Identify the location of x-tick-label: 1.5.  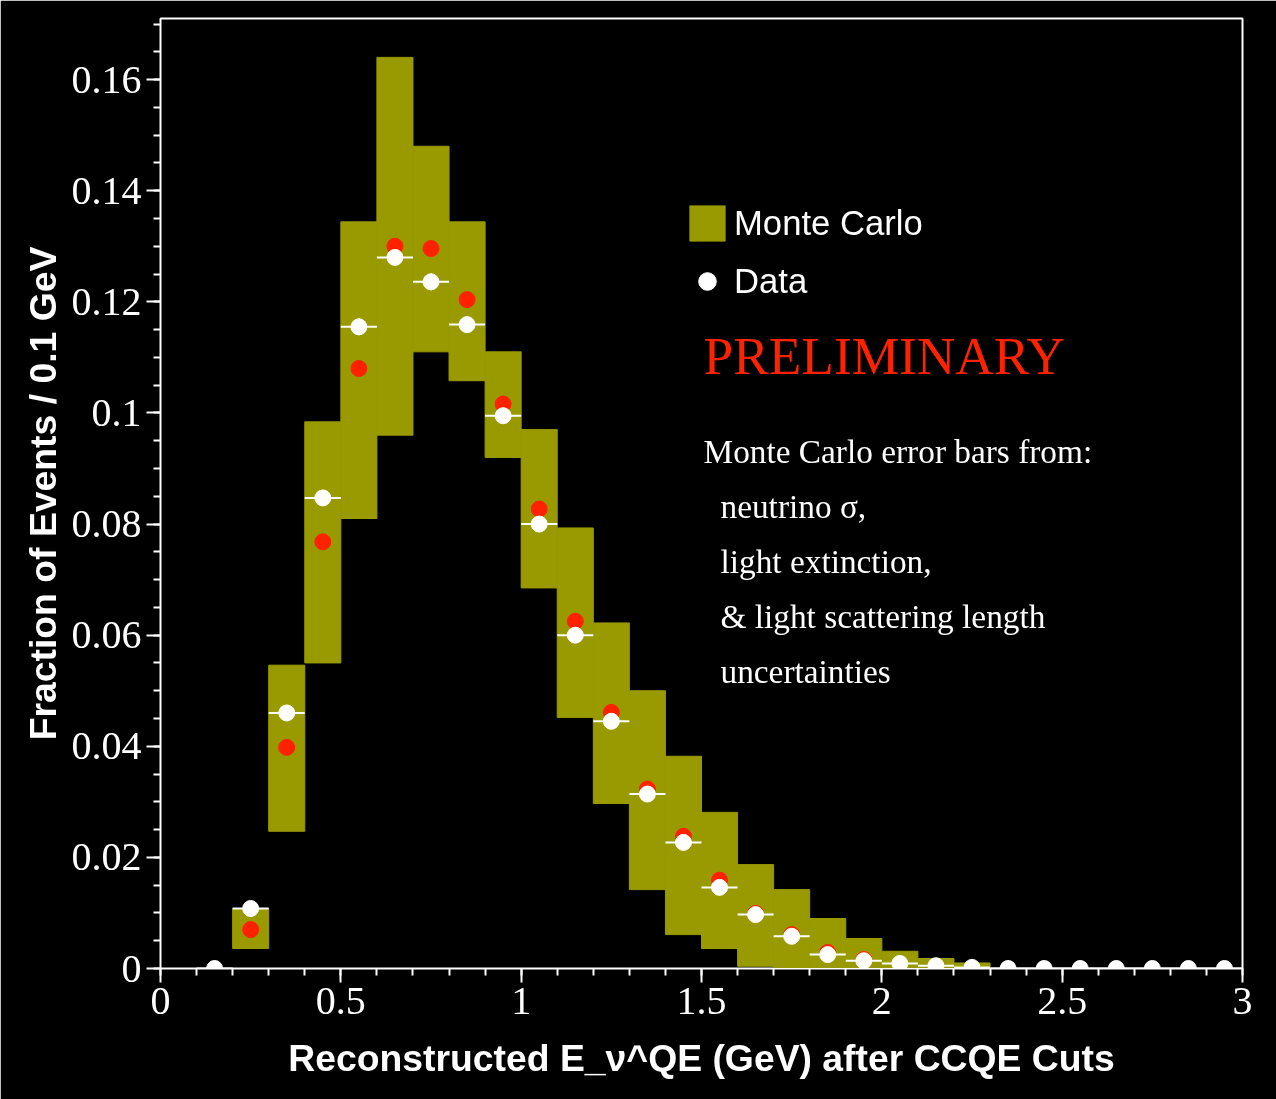
(701, 1000).